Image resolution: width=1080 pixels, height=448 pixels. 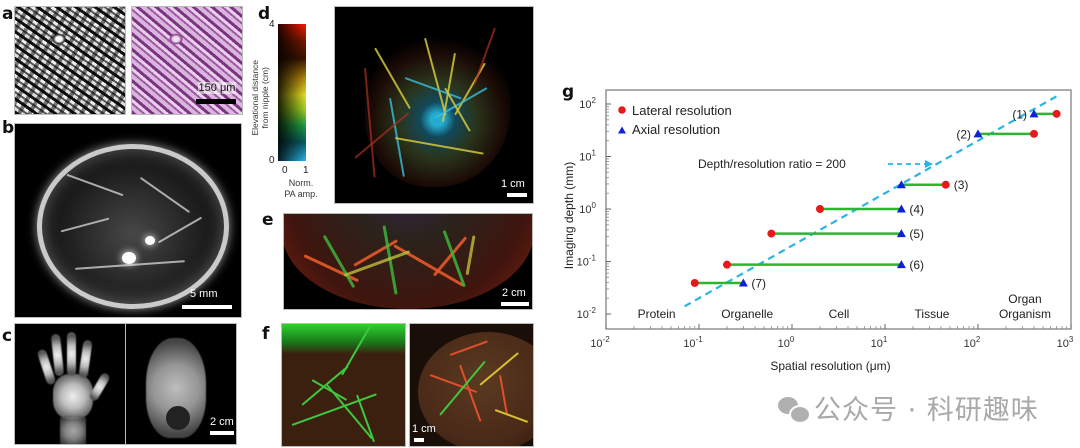 I want to click on colorbar-x-title-line2: PA amp., so click(x=301, y=193).